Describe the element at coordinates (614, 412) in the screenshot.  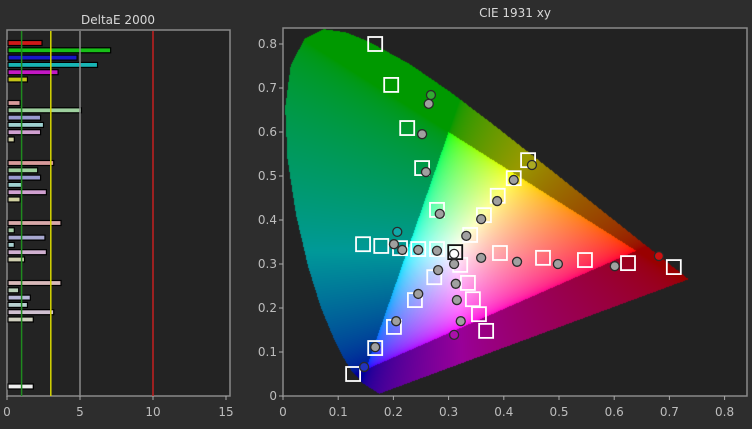
I see `x-tick-label: 0.6` at that location.